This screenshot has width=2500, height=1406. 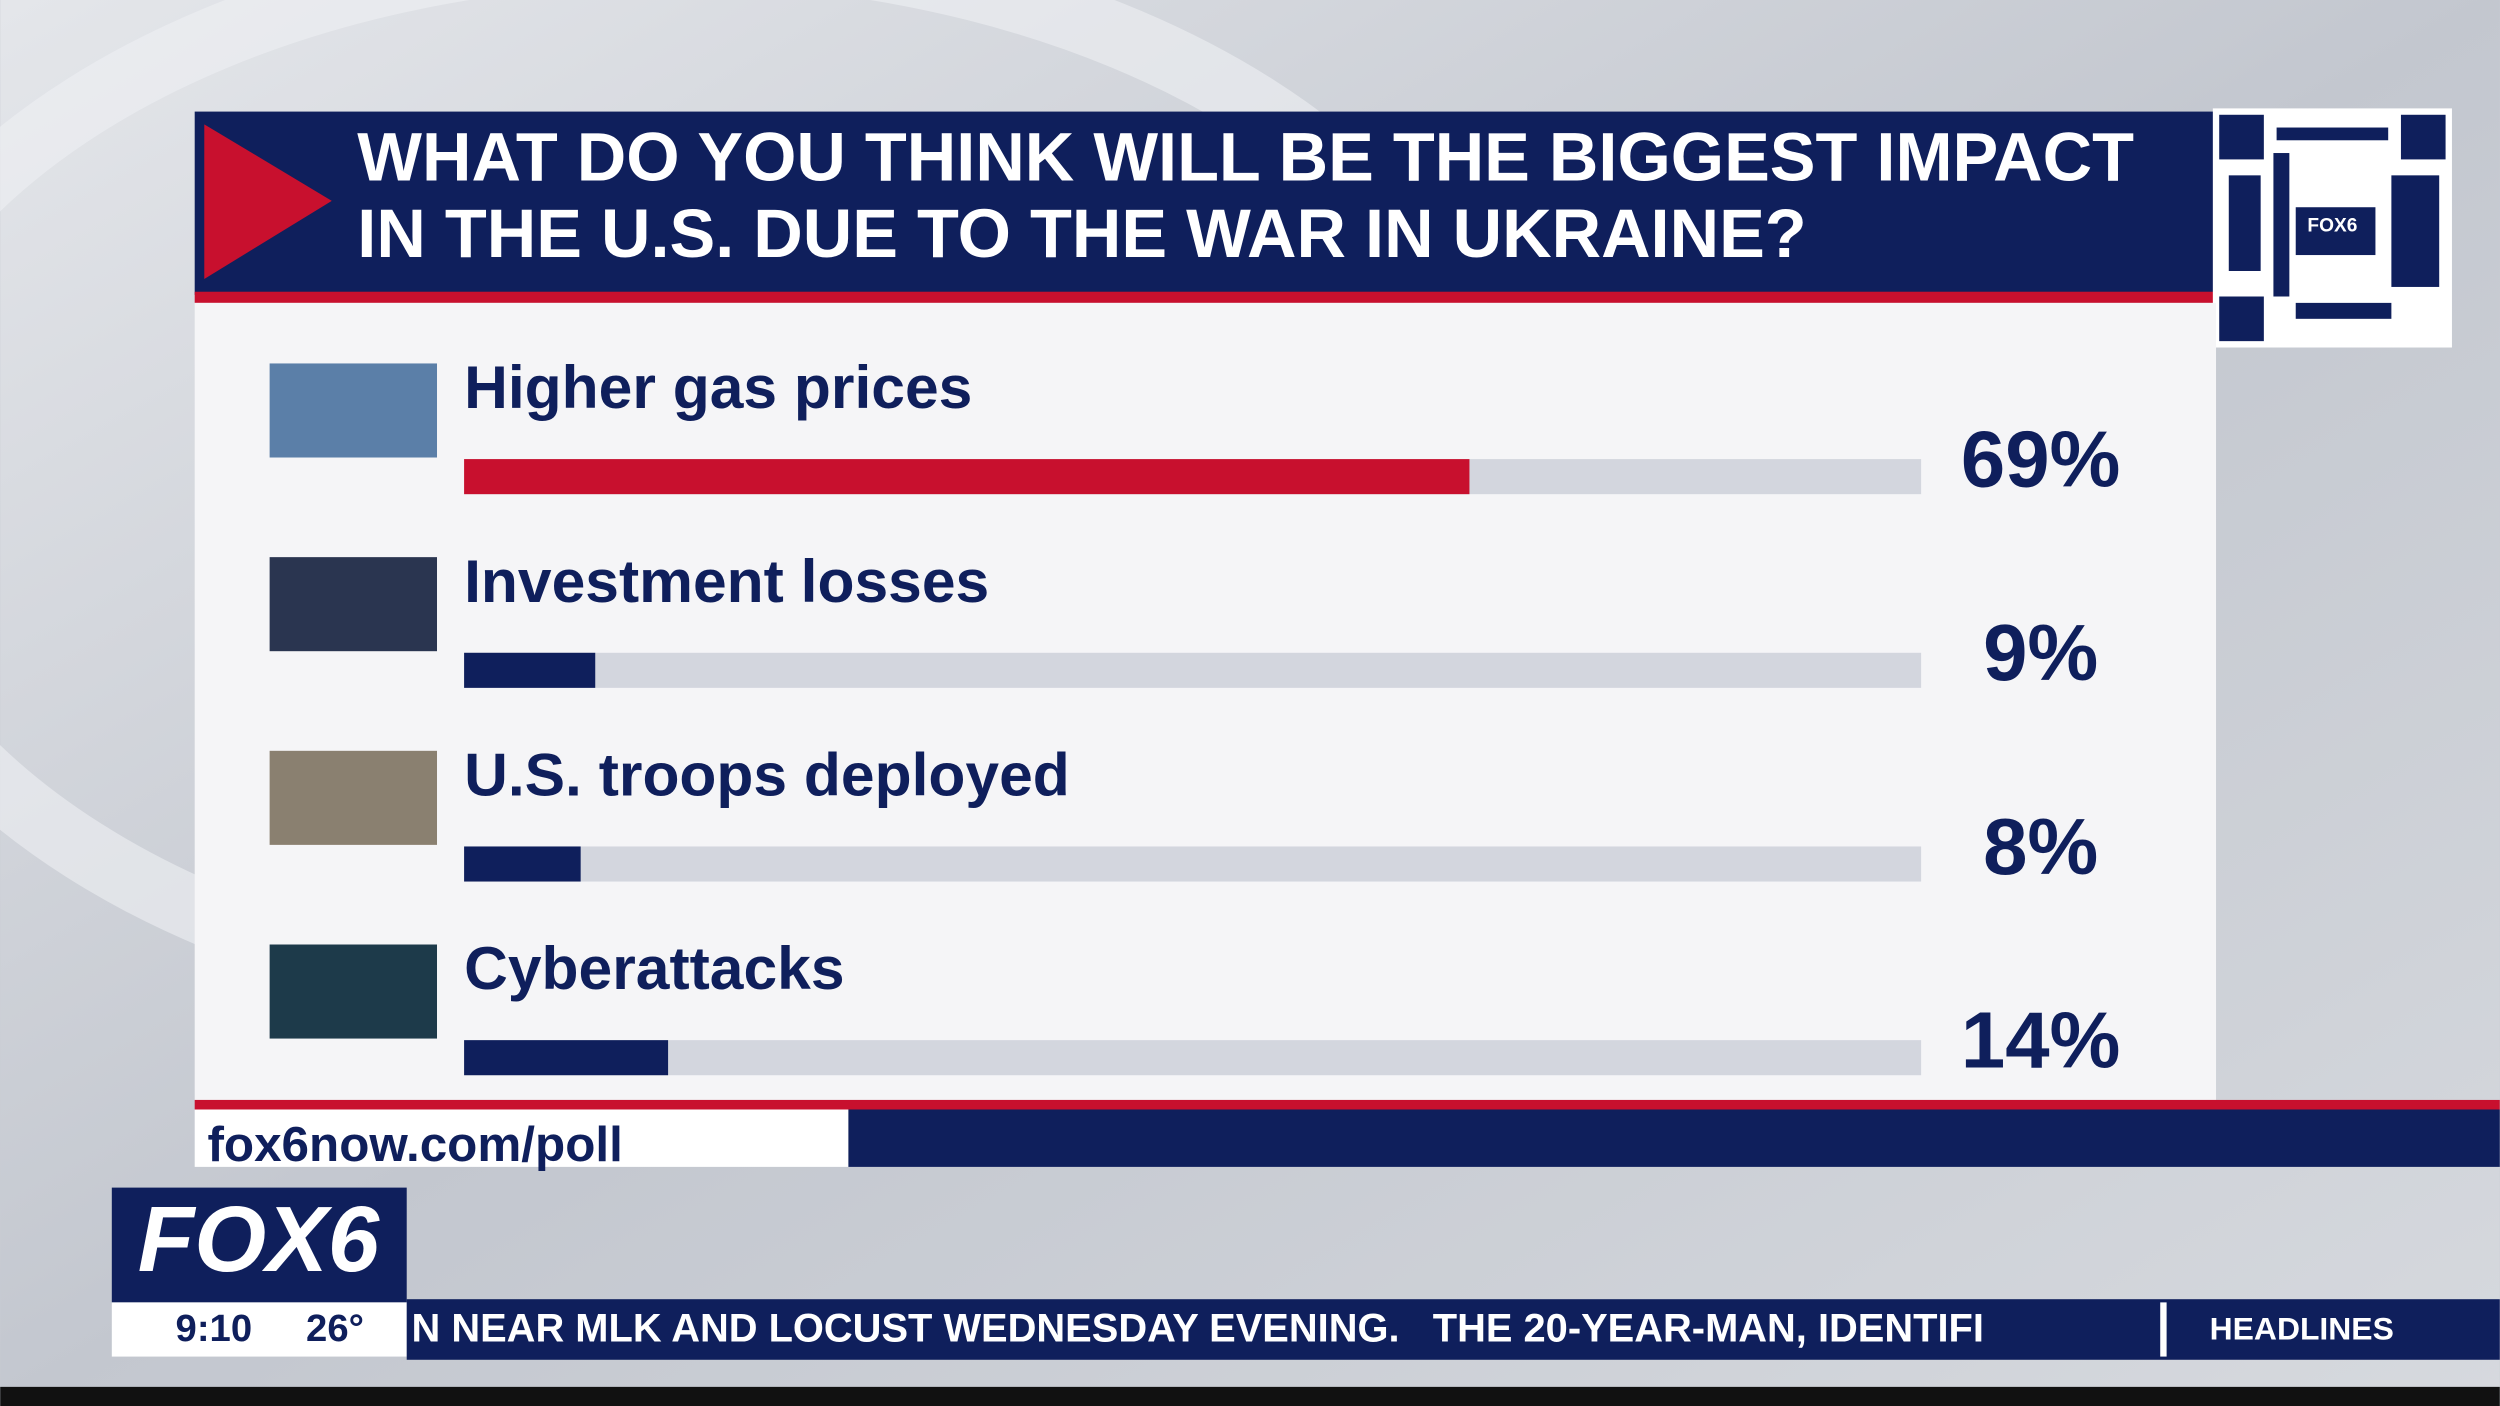 What do you see at coordinates (654, 968) in the screenshot?
I see `option-label: Cyberattacks` at bounding box center [654, 968].